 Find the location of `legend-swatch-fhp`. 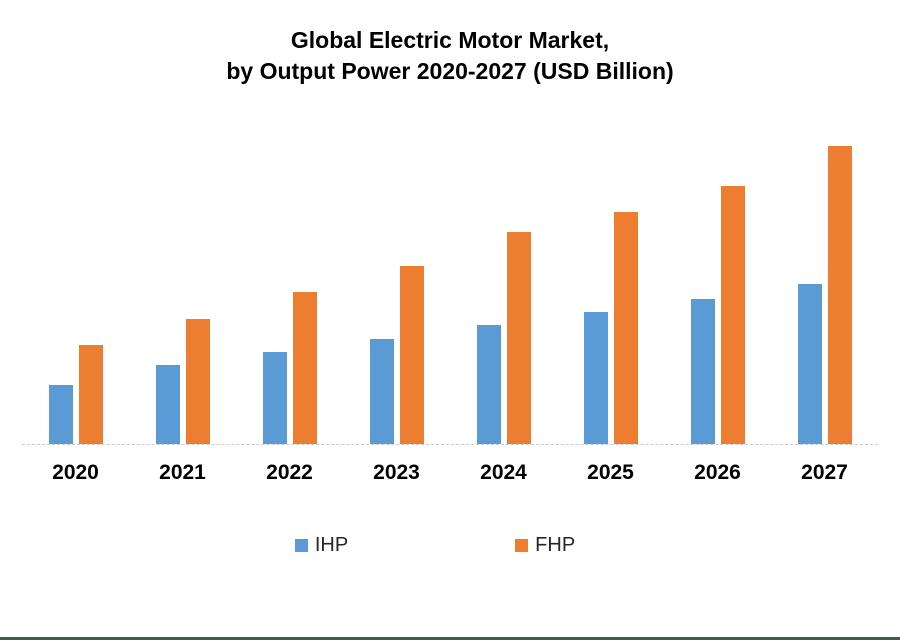

legend-swatch-fhp is located at coordinates (522, 545).